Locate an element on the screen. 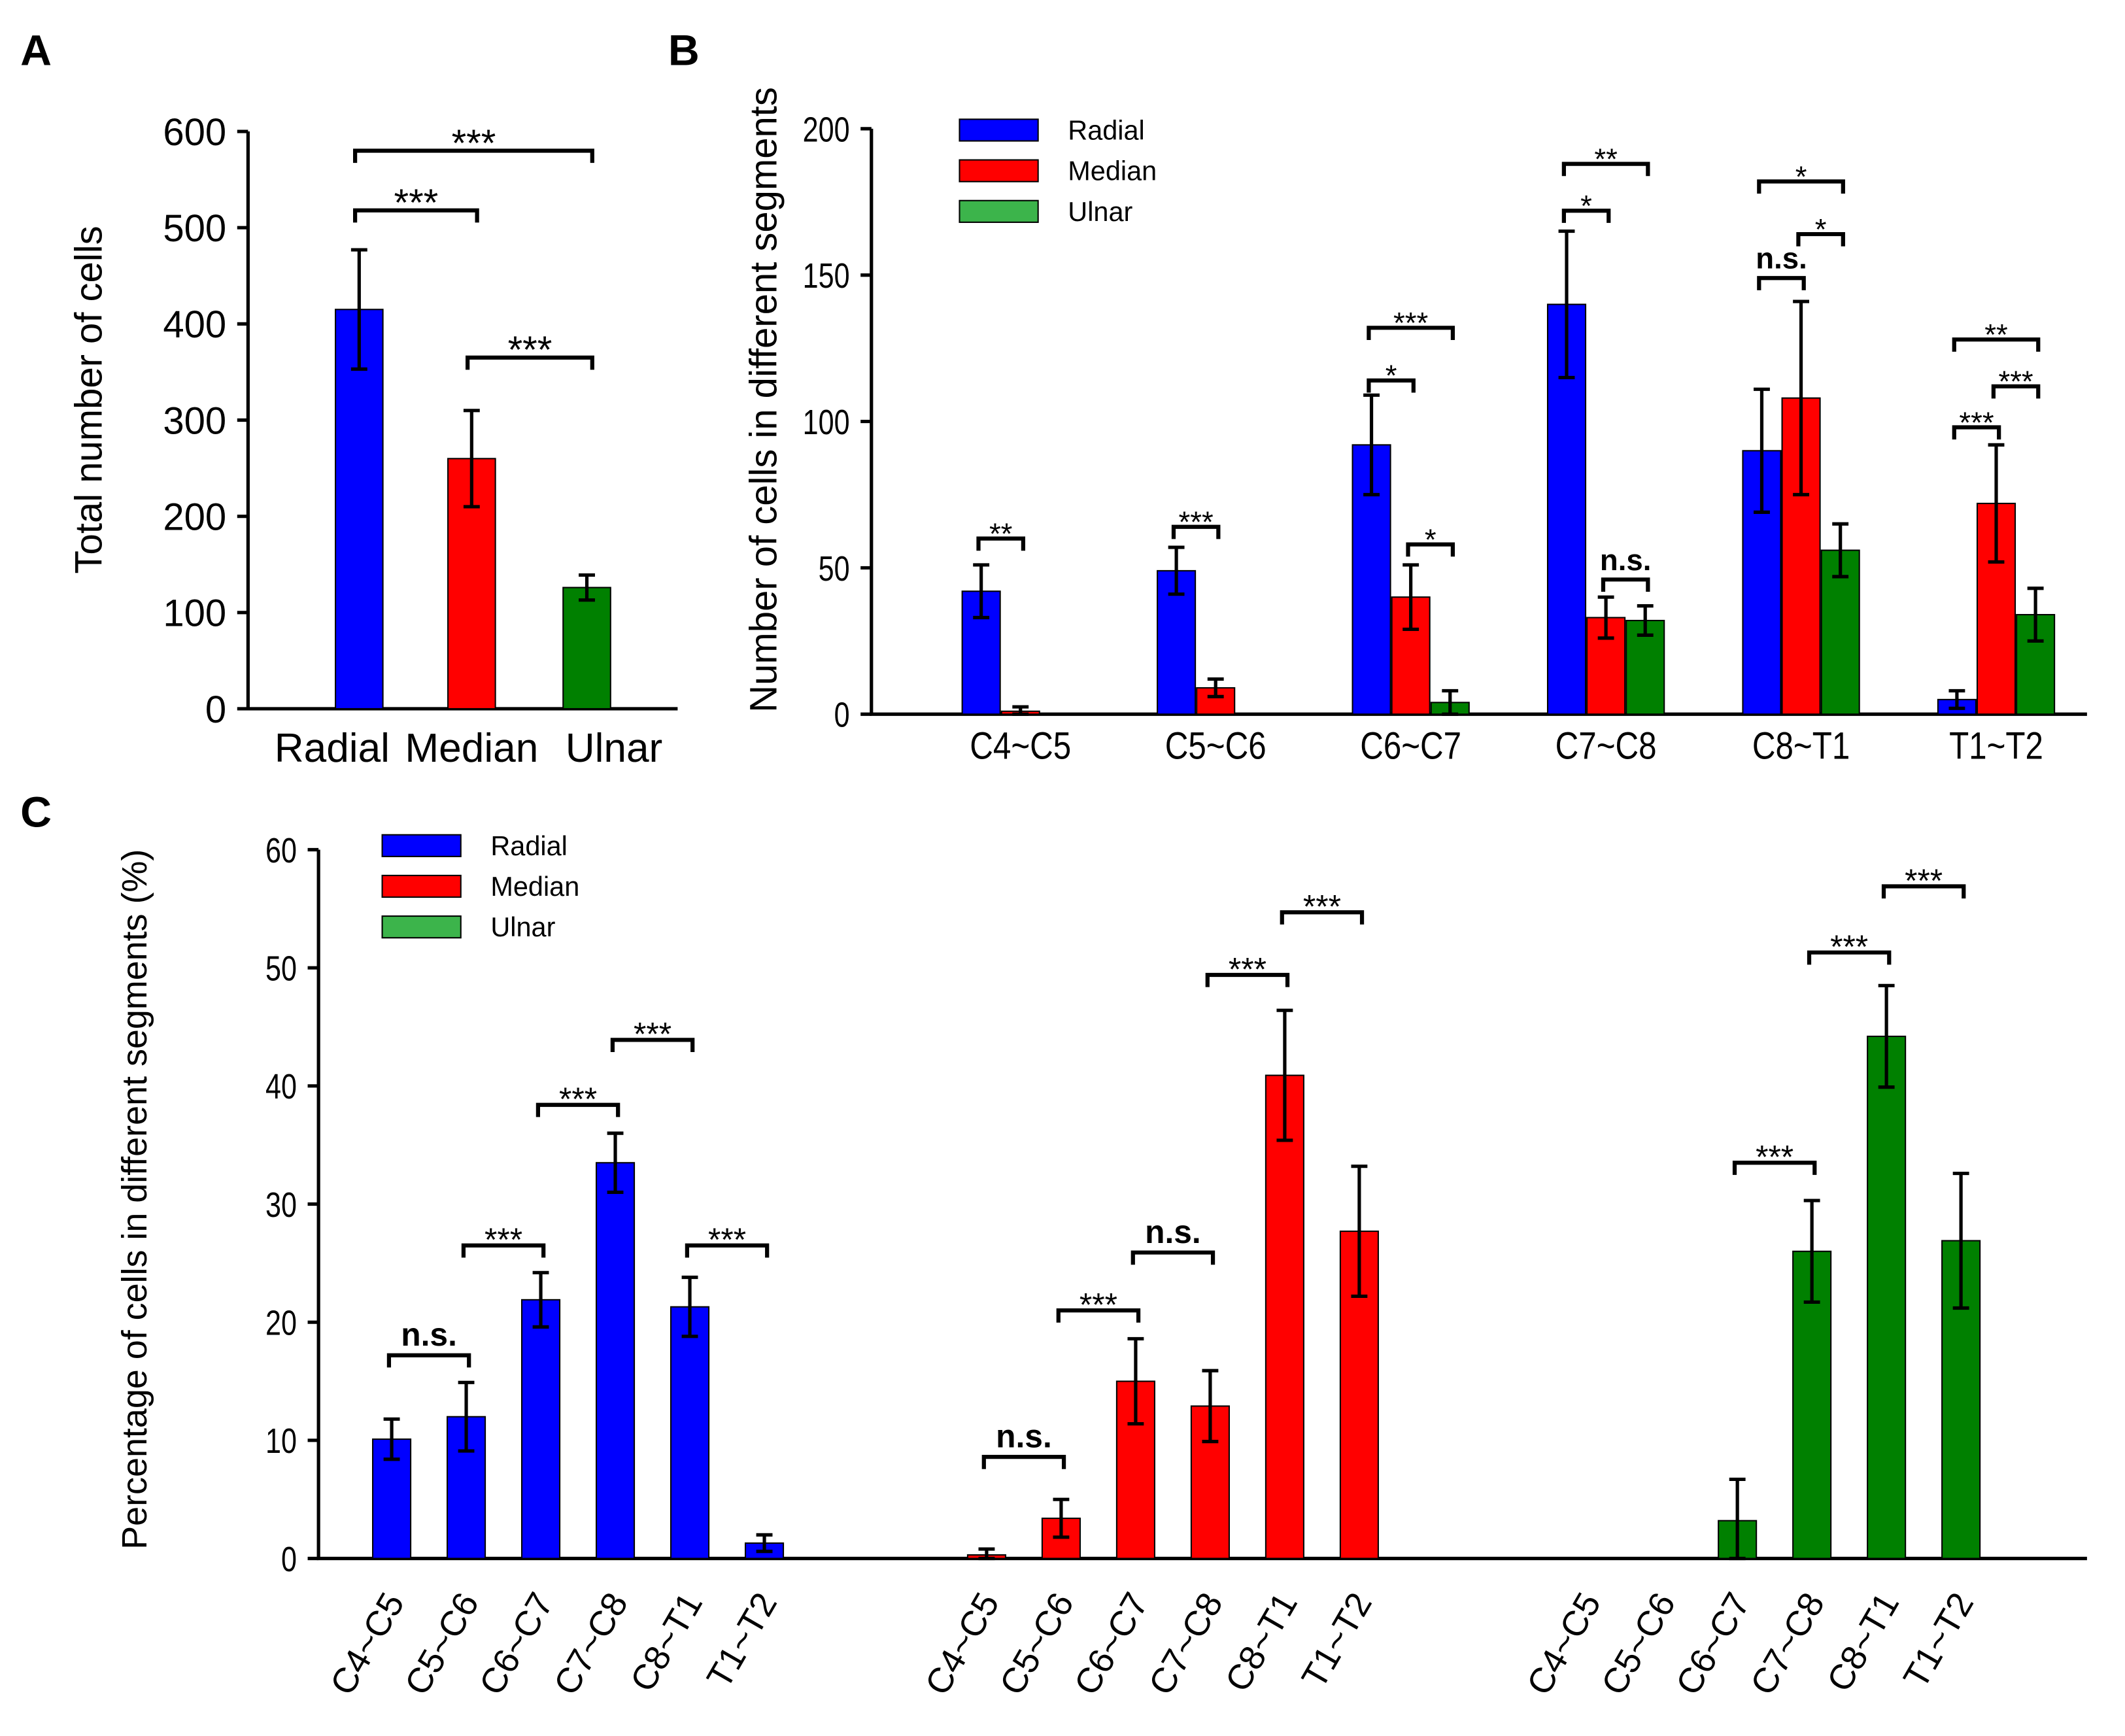 The width and height of the screenshot is (2125, 1736). y-tick-label: 600 is located at coordinates (194, 132).